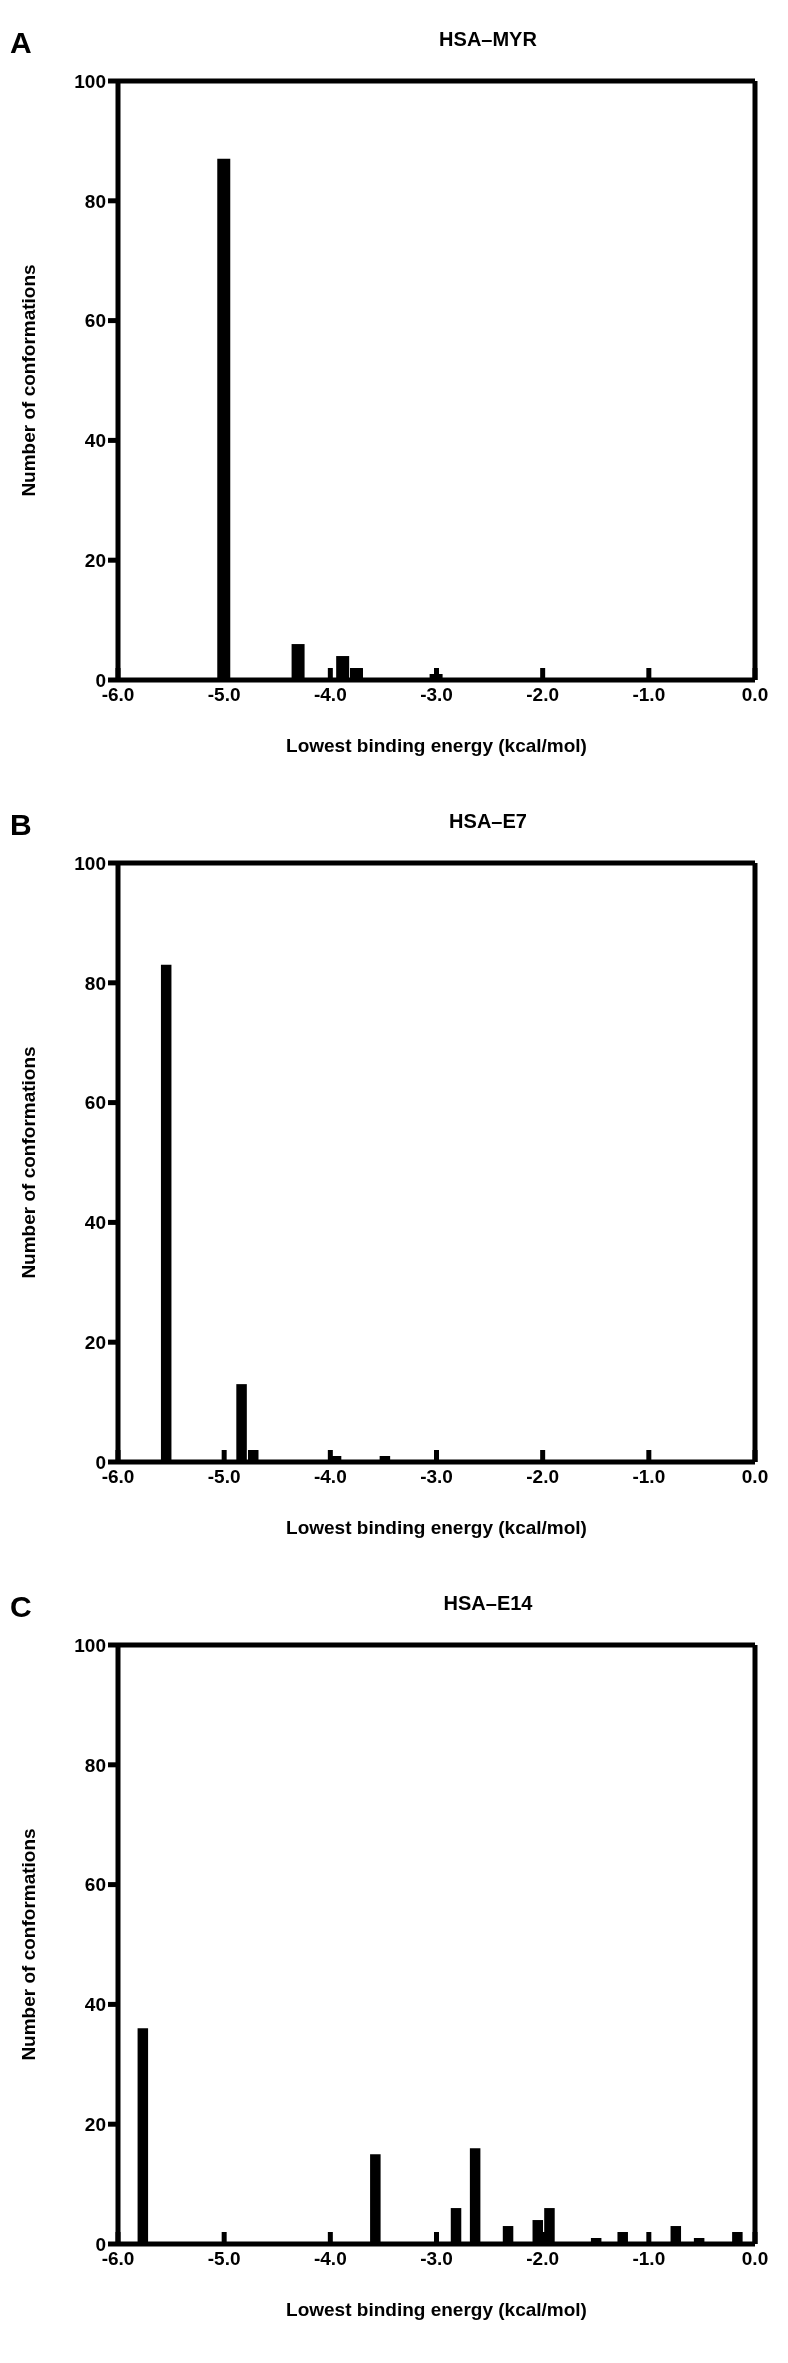  What do you see at coordinates (488, 821) in the screenshot?
I see `chart-title: HSA–E7` at bounding box center [488, 821].